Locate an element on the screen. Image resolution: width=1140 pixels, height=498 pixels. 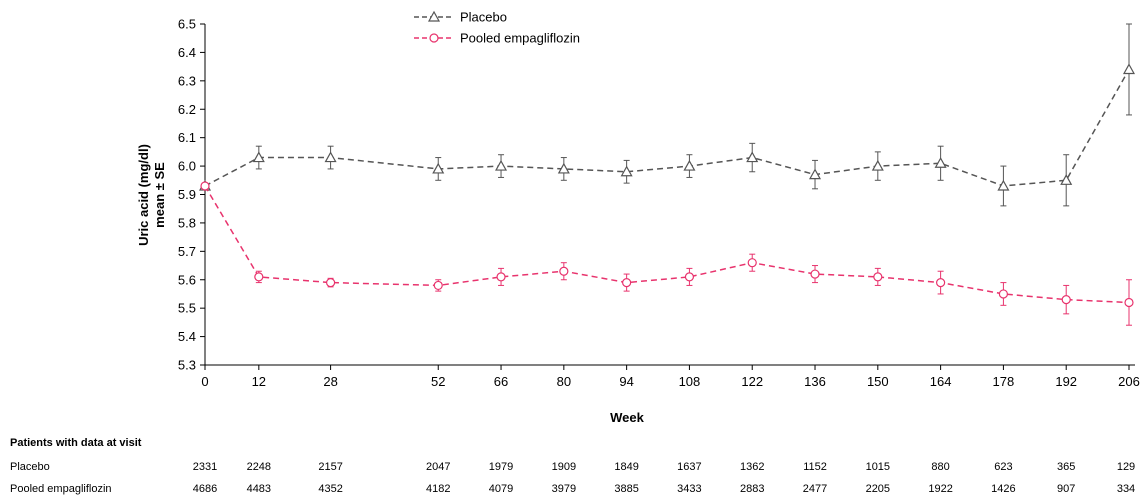
x-tick-label: 122 is located at coordinates (752, 381).